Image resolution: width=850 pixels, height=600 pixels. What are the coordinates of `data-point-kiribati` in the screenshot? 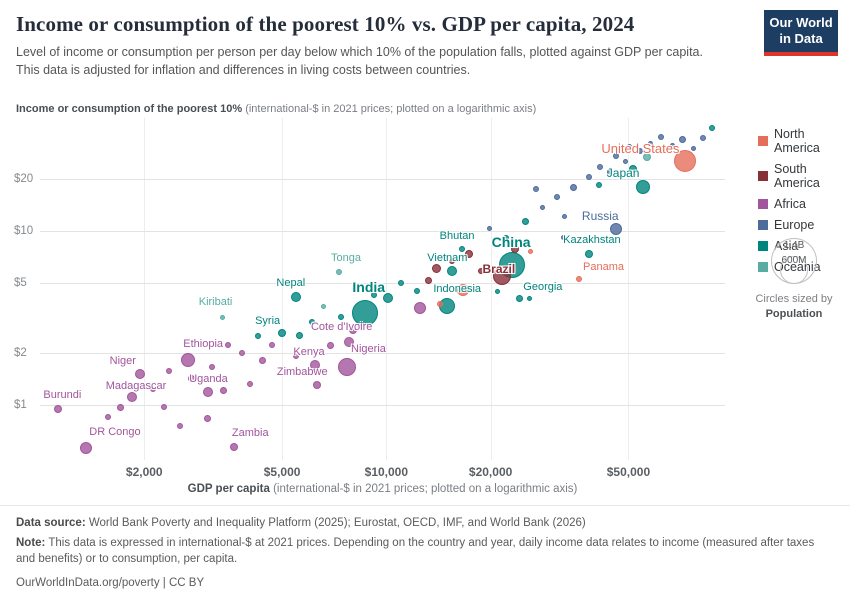 It's located at (223, 317).